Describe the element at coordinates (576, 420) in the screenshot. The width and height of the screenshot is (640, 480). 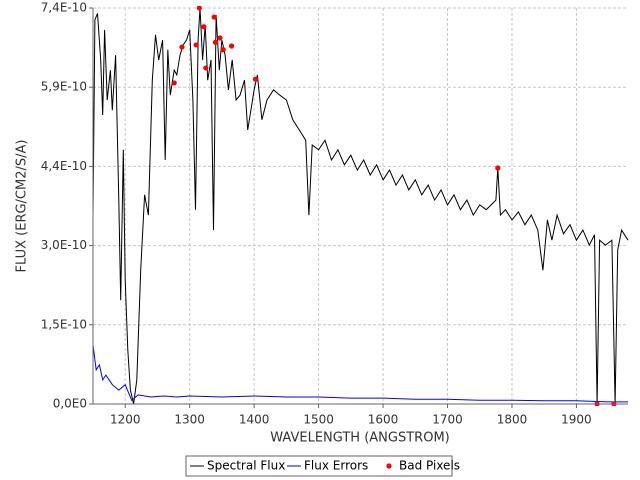
I see `x-tick-label: 1900` at that location.